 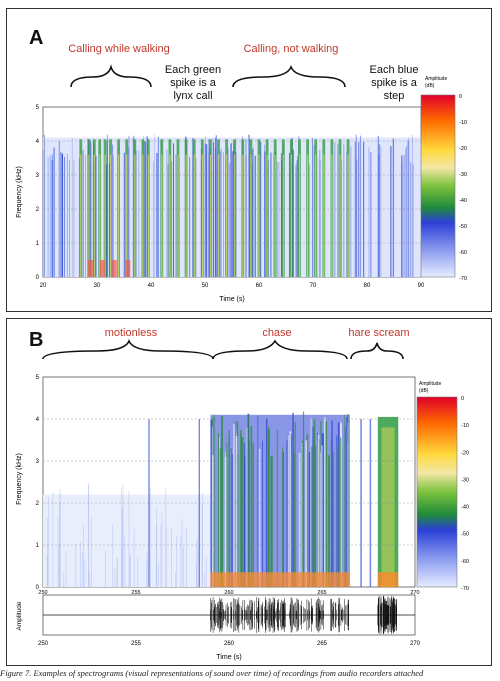 What do you see at coordinates (193, 70) in the screenshot?
I see `annotation-line: Each green` at bounding box center [193, 70].